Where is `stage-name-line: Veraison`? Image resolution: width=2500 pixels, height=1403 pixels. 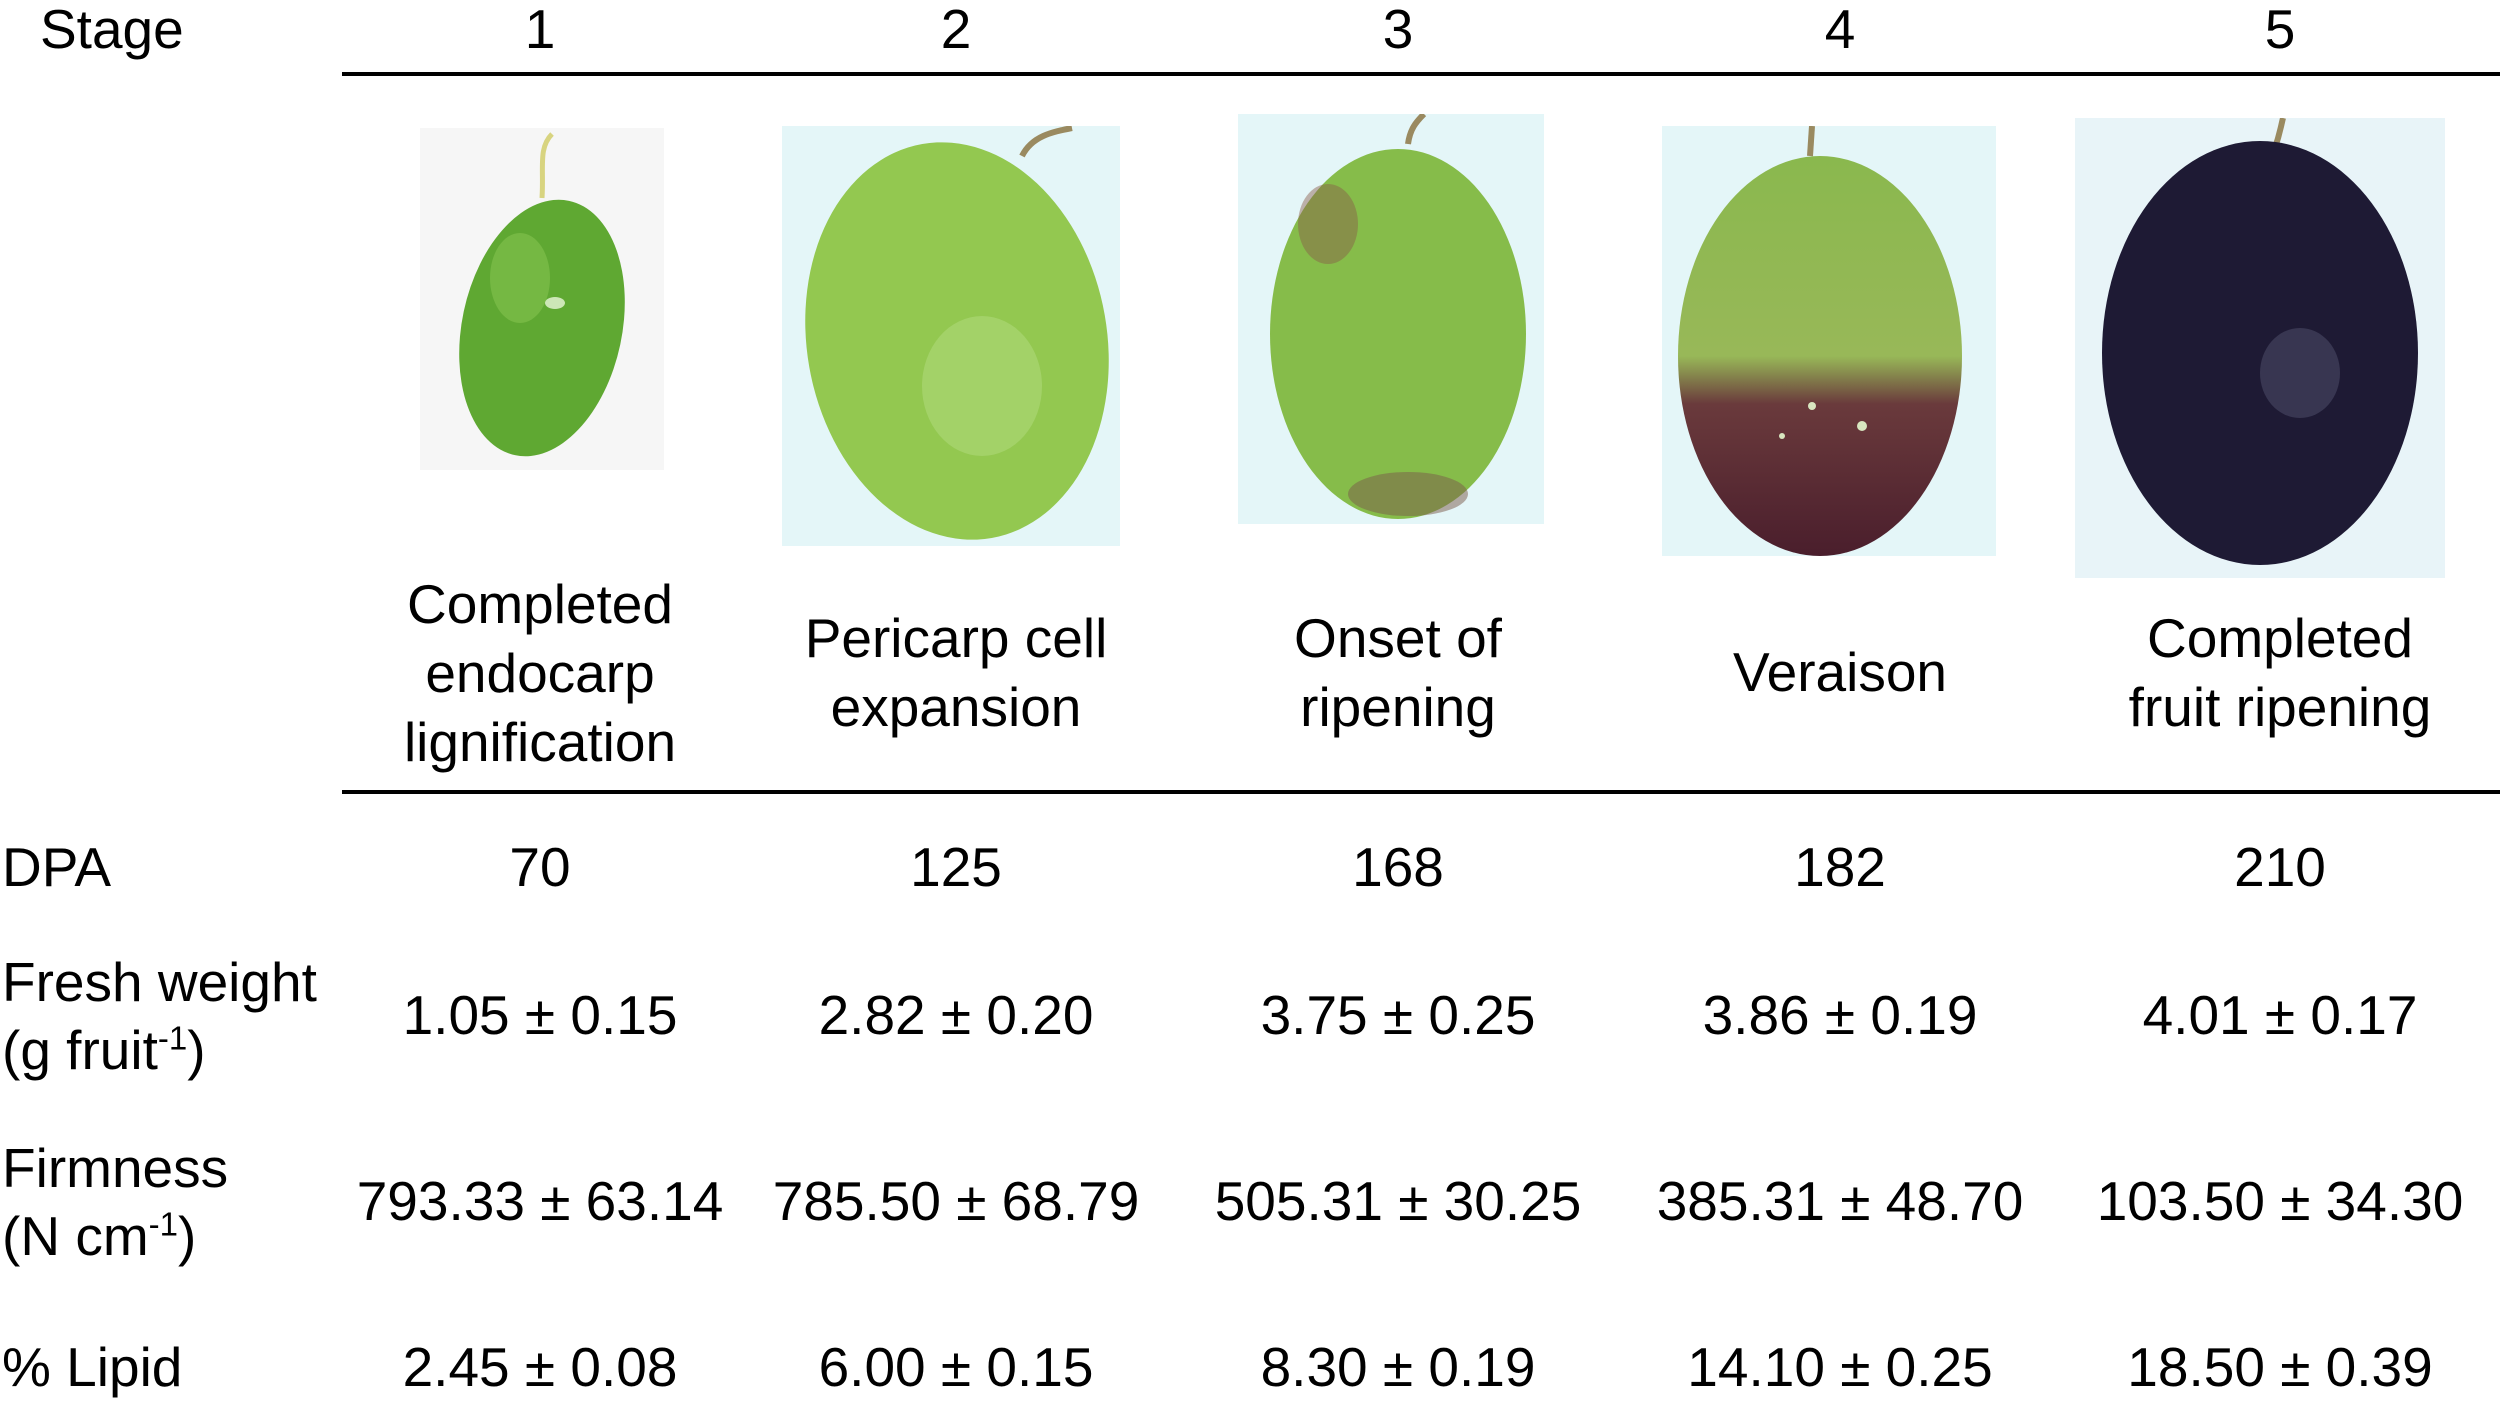 stage-name-line: Veraison is located at coordinates (1840, 672).